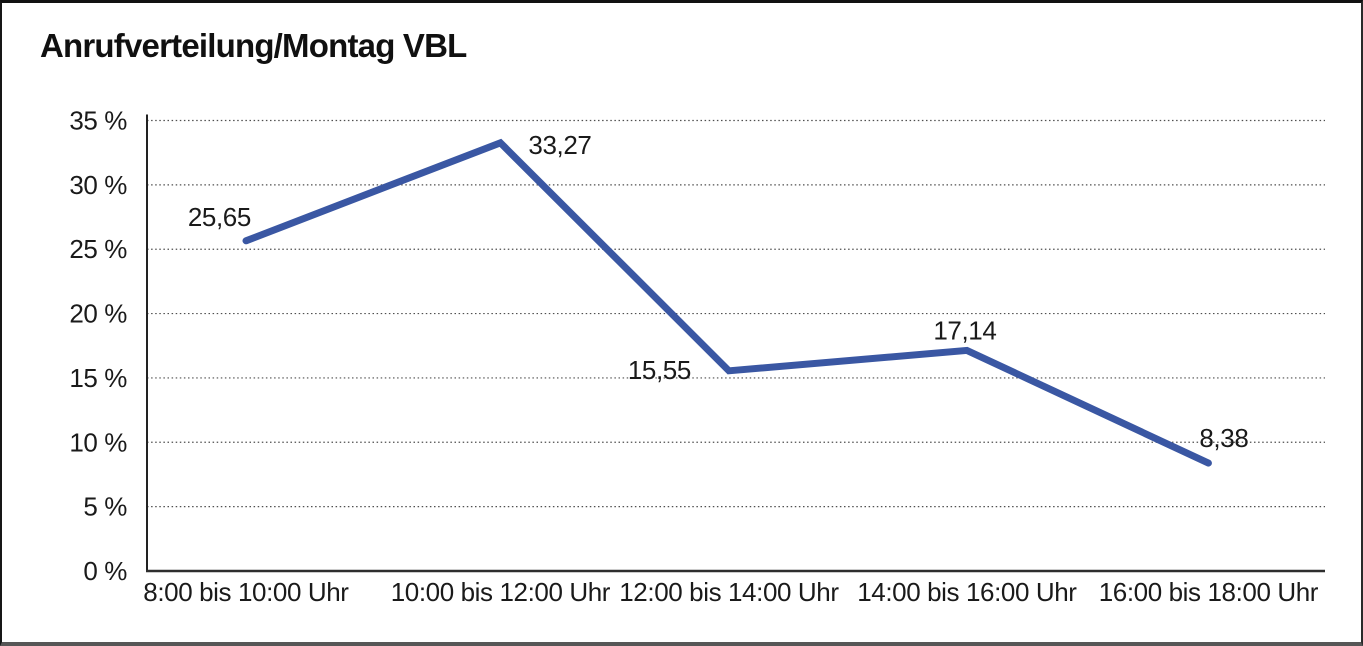  Describe the element at coordinates (98, 314) in the screenshot. I see `y-tick-label: 20 %` at that location.